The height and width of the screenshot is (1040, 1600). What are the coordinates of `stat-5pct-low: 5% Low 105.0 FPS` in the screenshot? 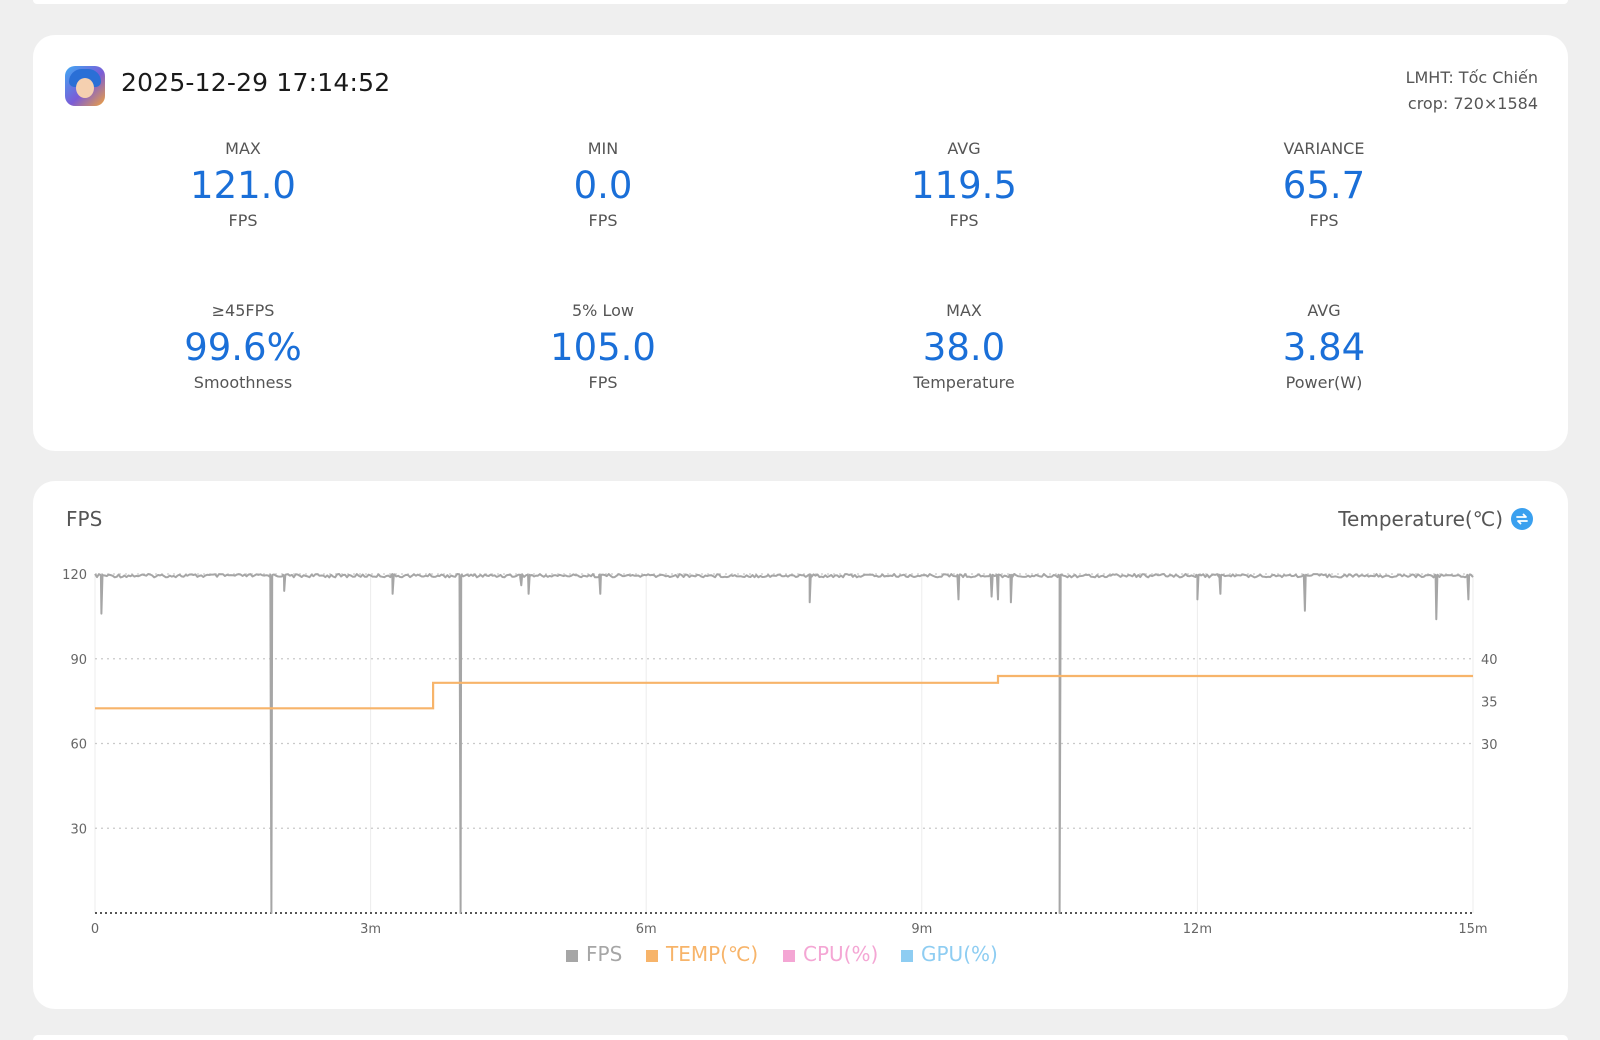 It's located at (603, 348).